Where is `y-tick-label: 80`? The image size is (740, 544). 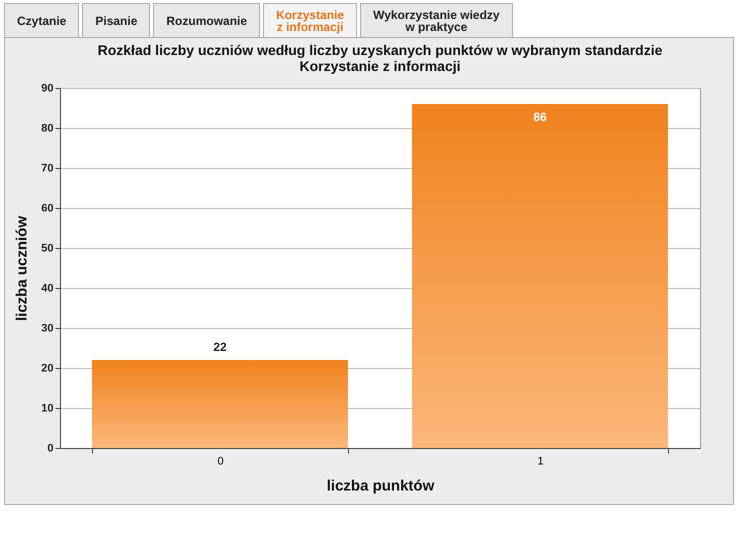 y-tick-label: 80 is located at coordinates (47, 128).